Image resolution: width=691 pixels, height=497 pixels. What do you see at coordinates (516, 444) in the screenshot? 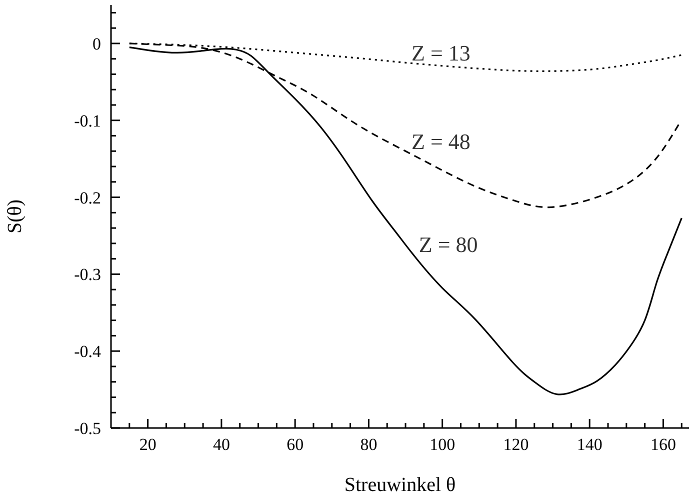
I see `x-tick-label: 120` at bounding box center [516, 444].